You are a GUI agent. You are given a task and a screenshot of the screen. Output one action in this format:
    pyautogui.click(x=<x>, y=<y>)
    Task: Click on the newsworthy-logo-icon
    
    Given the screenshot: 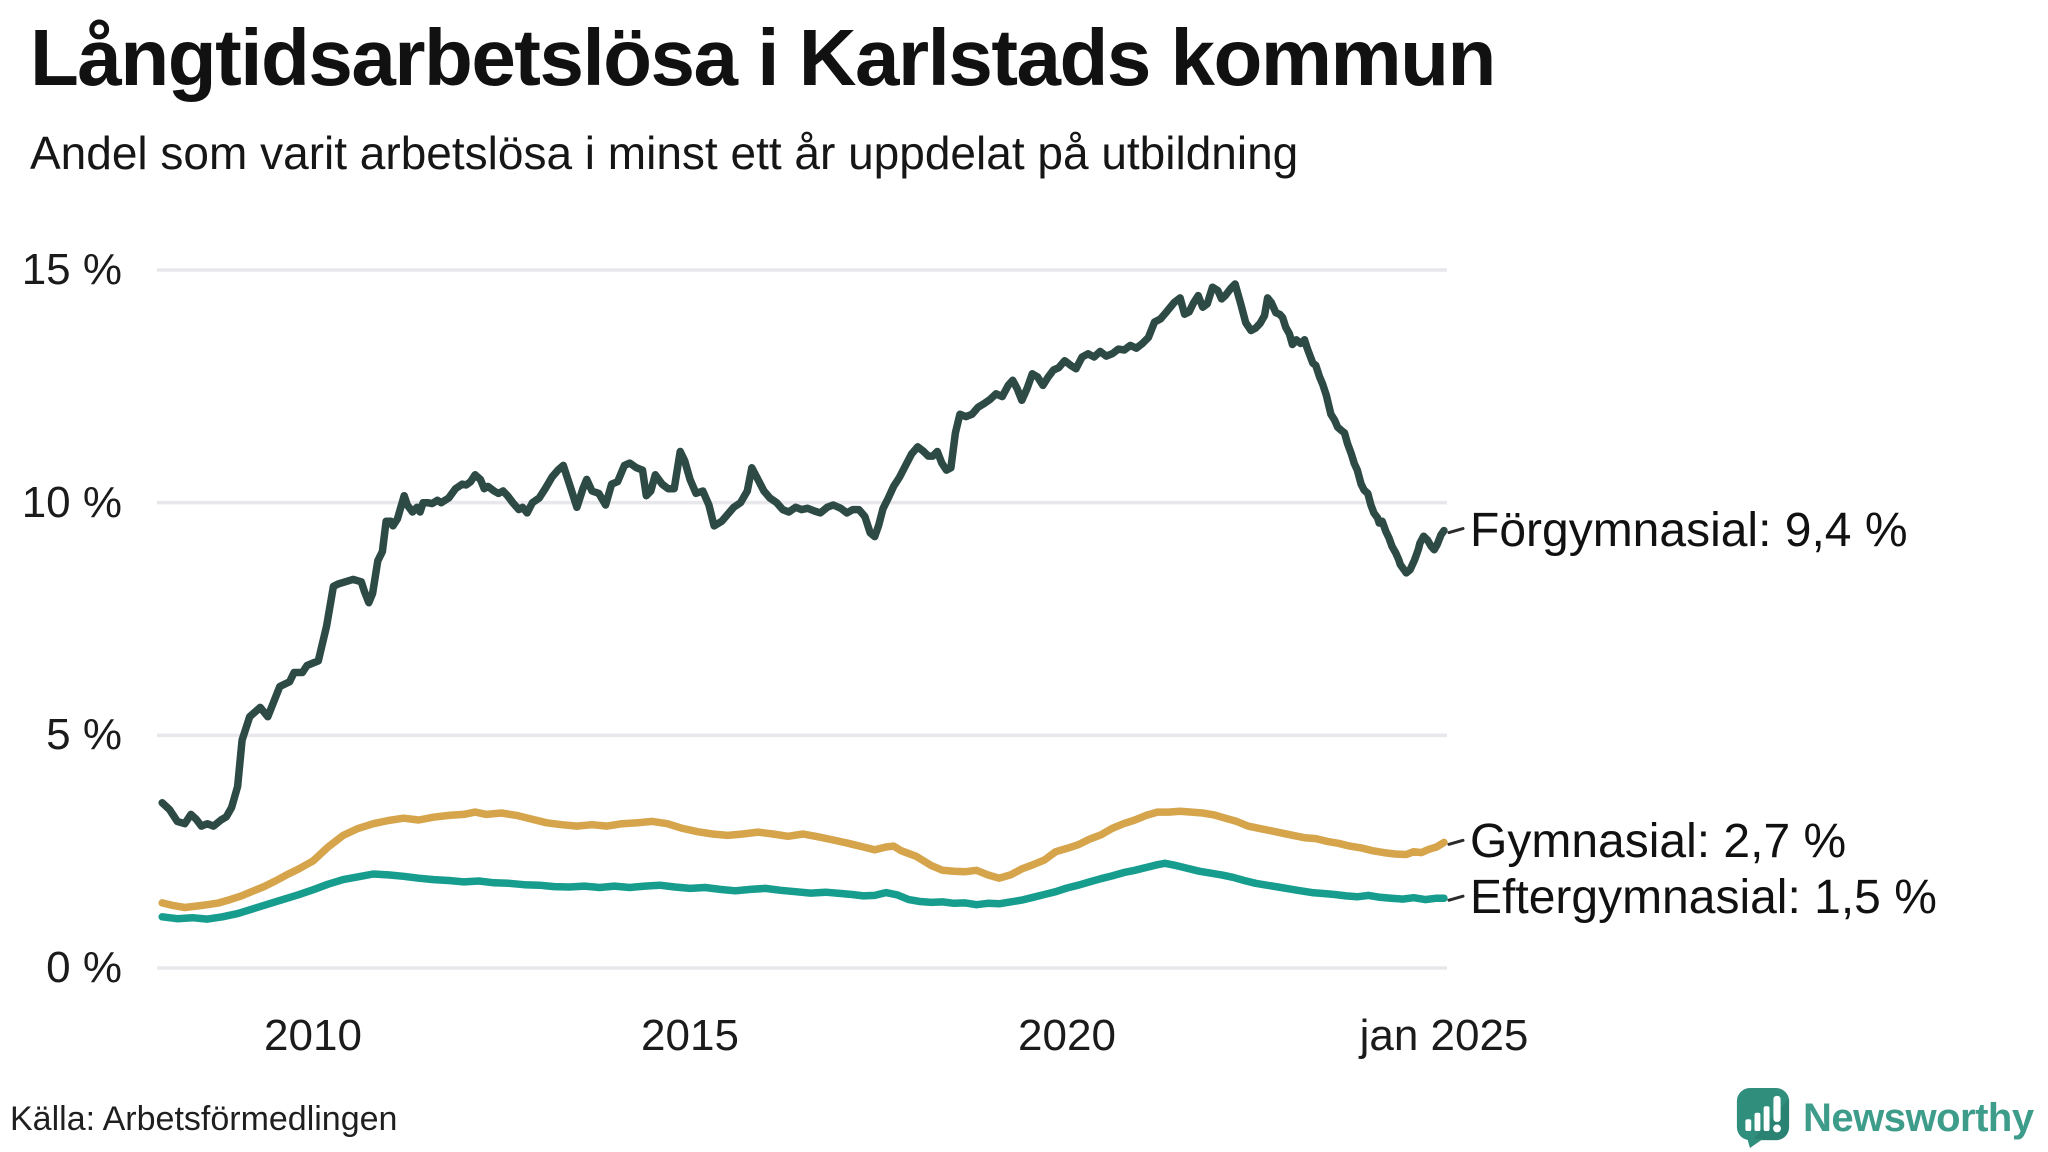 What is the action you would take?
    pyautogui.click(x=1763, y=1118)
    